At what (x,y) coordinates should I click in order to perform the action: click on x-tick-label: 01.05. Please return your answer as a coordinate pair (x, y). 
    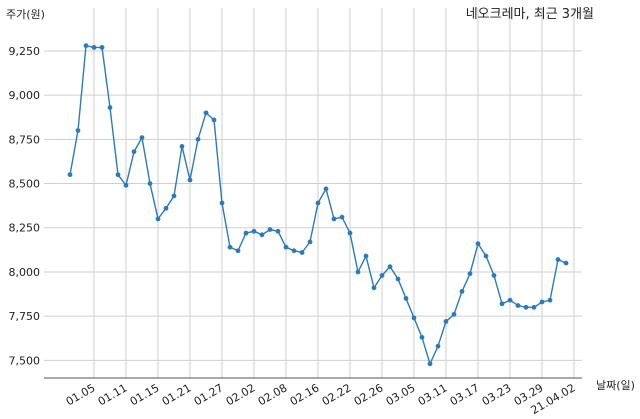
    Looking at the image, I should click on (81, 394).